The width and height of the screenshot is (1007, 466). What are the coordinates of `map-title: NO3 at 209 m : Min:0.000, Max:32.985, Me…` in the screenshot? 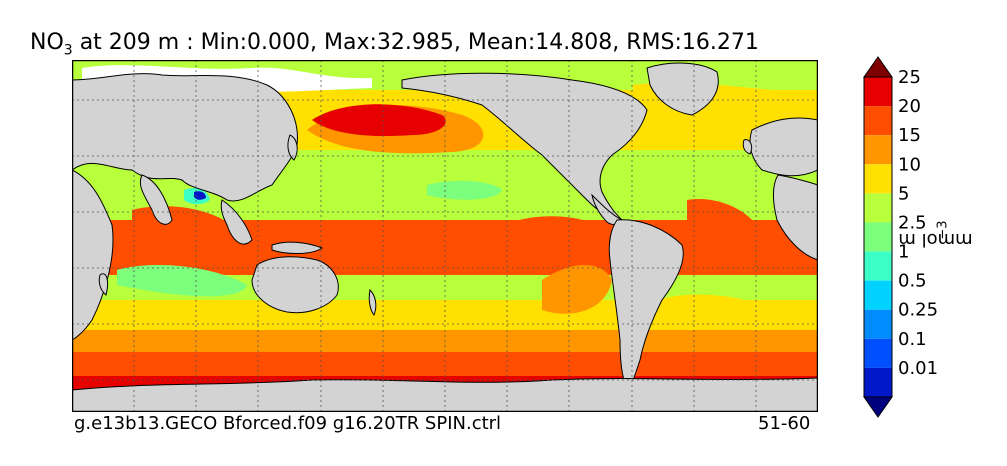 It's located at (394, 44).